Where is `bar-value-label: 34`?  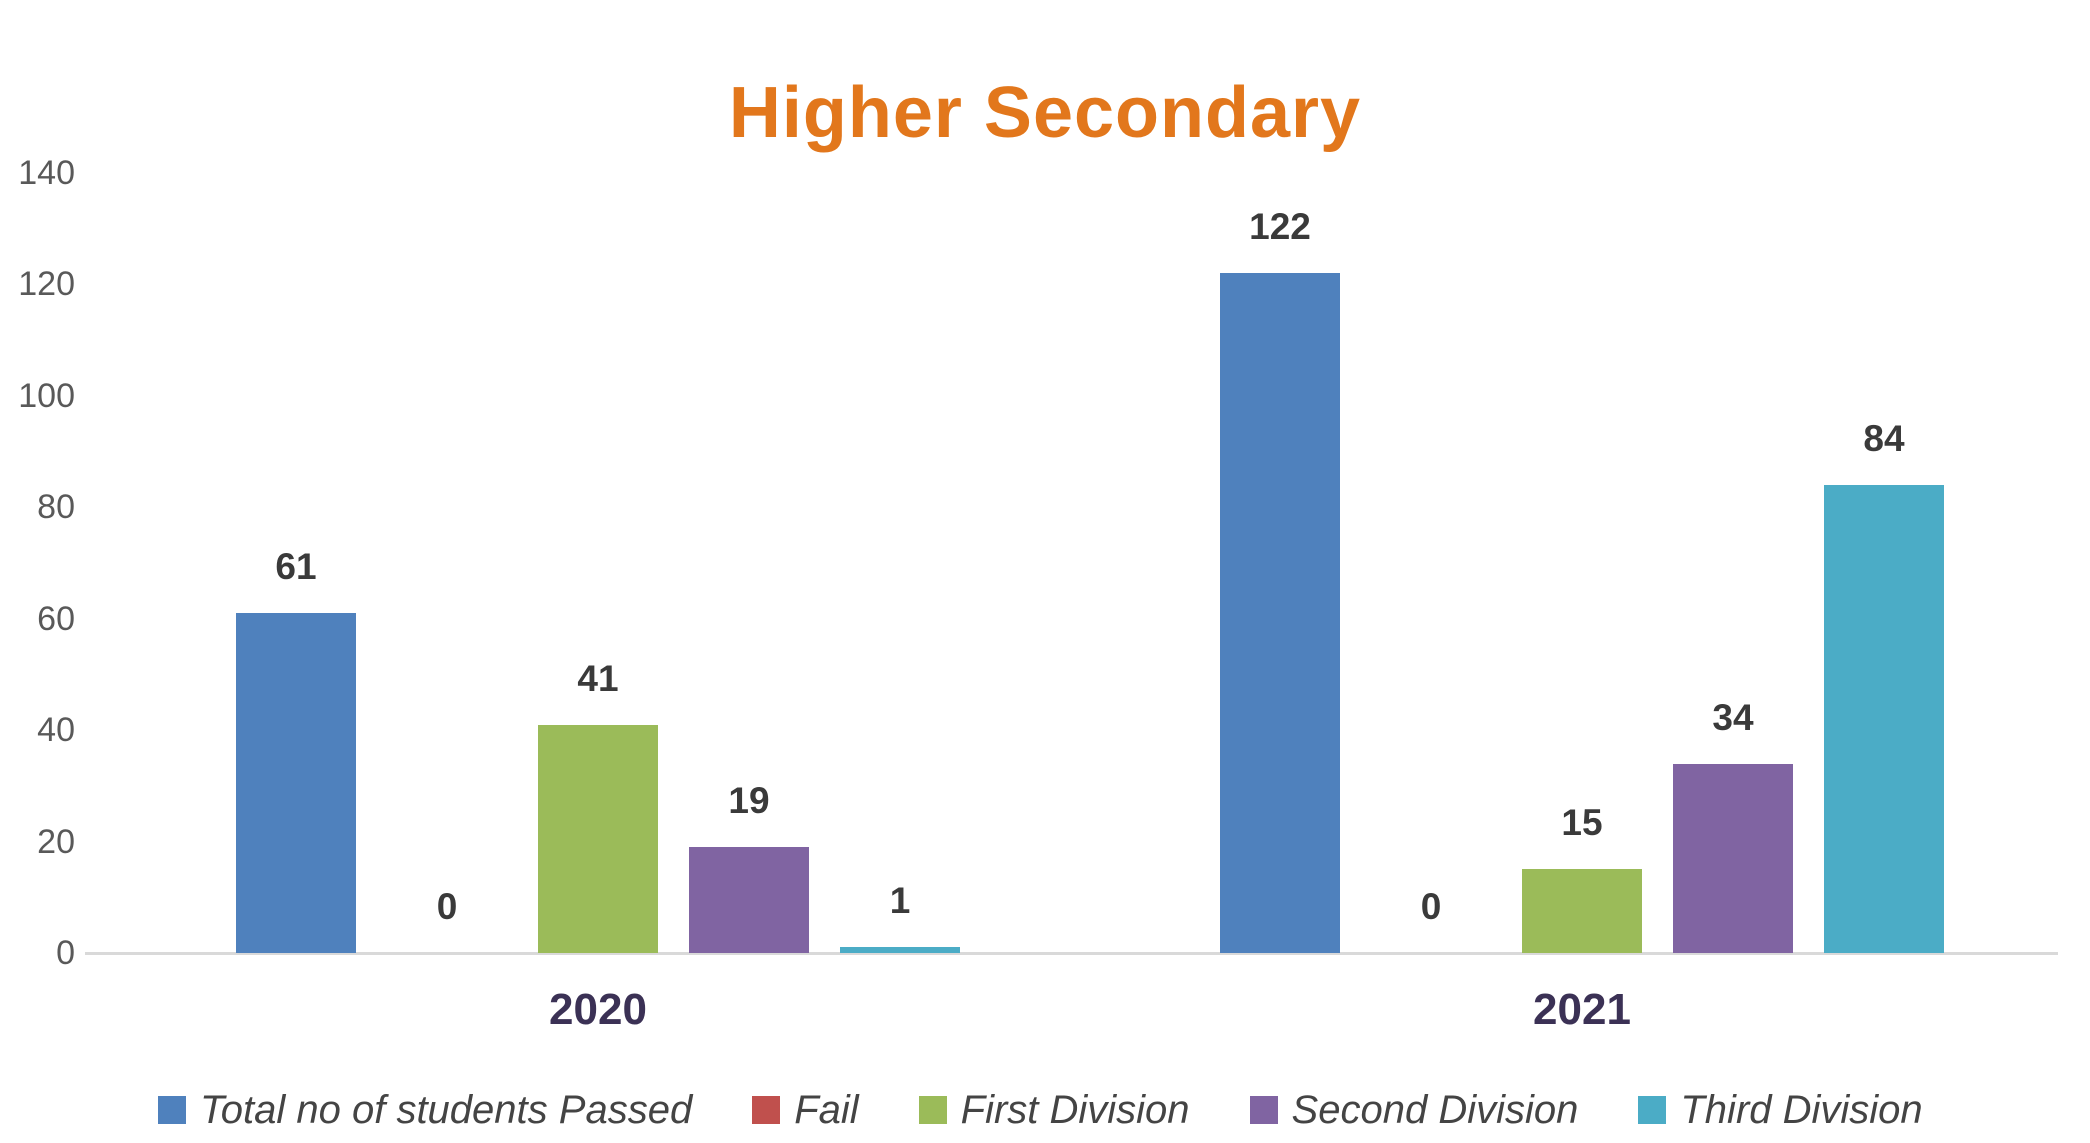
bar-value-label: 34 is located at coordinates (1733, 717).